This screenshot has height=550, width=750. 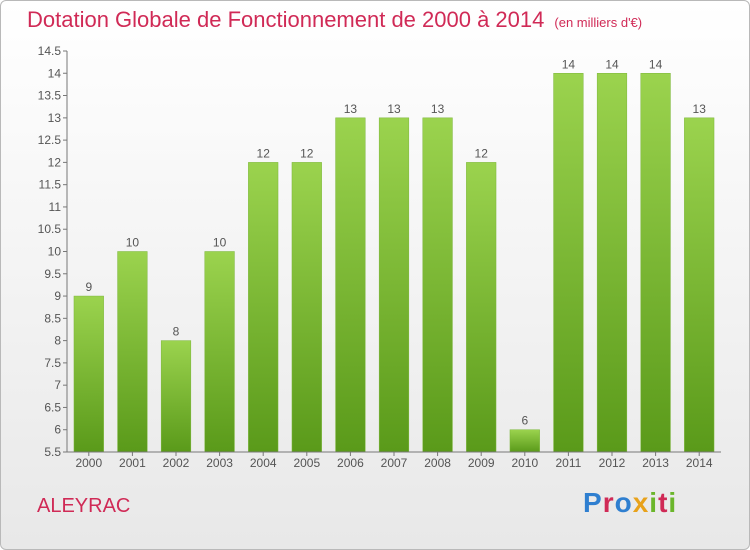 I want to click on bar-2002, so click(x=176, y=396).